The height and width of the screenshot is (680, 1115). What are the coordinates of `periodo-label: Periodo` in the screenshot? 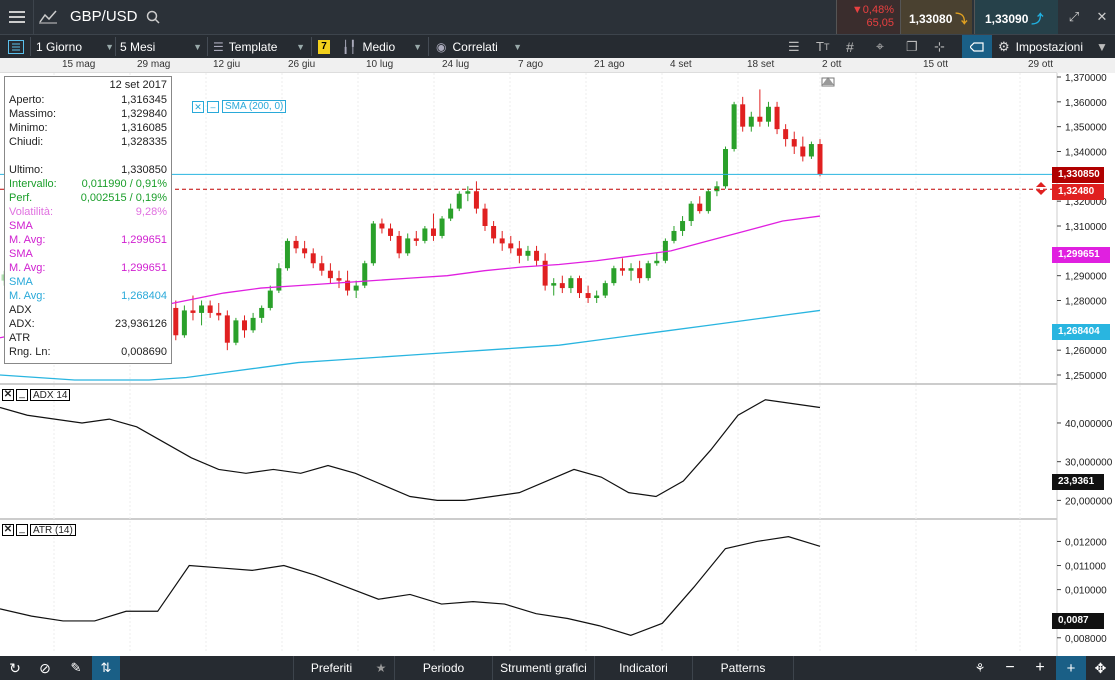 It's located at (443, 668).